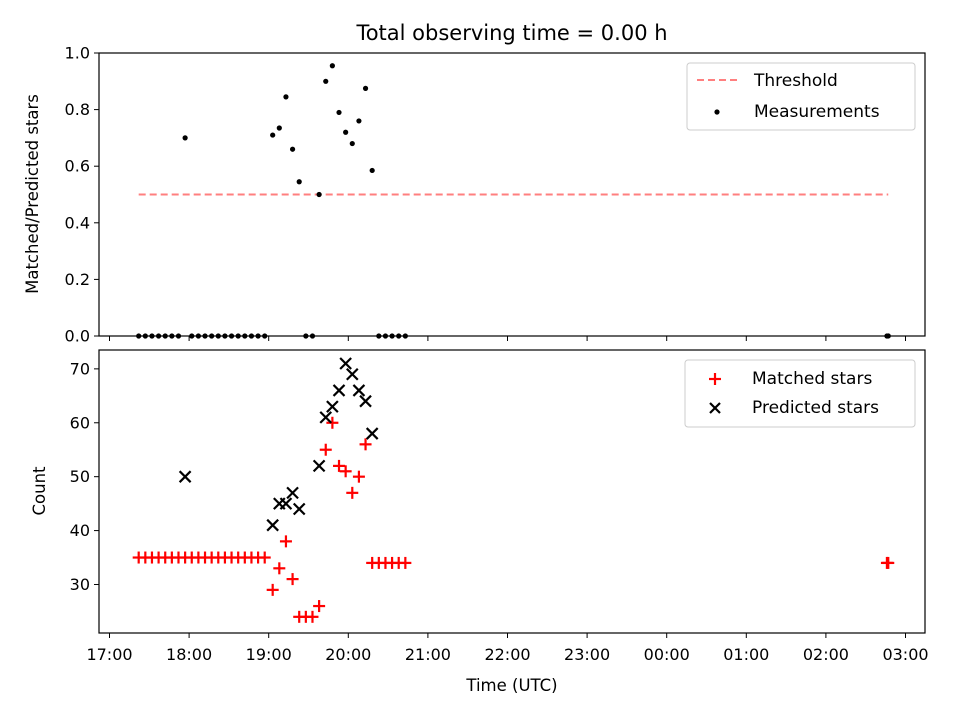  What do you see at coordinates (812, 379) in the screenshot?
I see `matched-legend-label: Matched stars` at bounding box center [812, 379].